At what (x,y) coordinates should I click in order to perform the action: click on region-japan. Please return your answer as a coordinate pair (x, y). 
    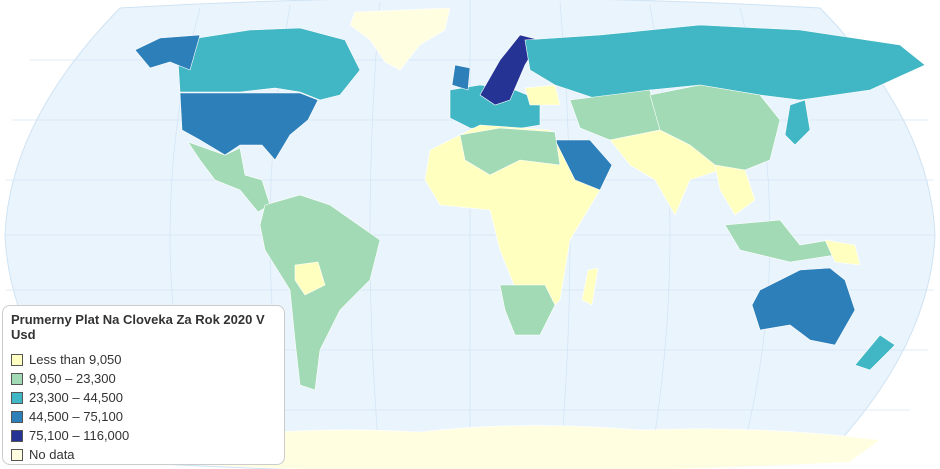
    Looking at the image, I should click on (797, 122).